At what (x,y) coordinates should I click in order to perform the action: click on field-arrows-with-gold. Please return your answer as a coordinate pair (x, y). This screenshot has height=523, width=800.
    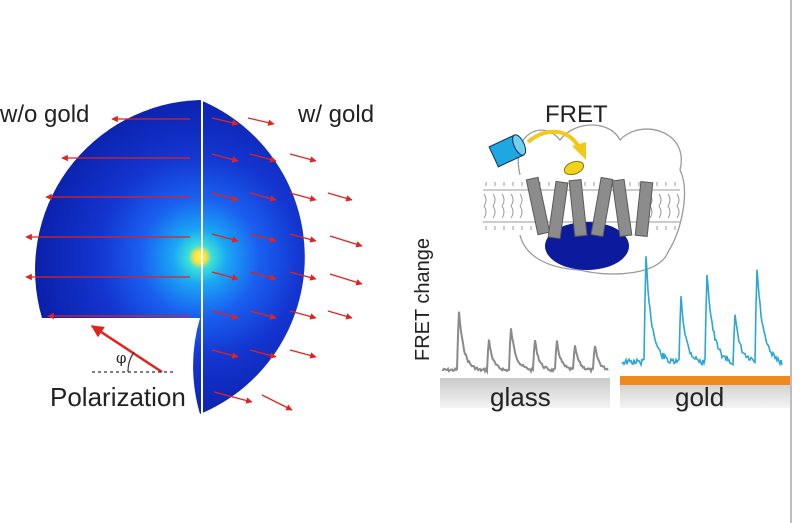
    Looking at the image, I should click on (287, 264).